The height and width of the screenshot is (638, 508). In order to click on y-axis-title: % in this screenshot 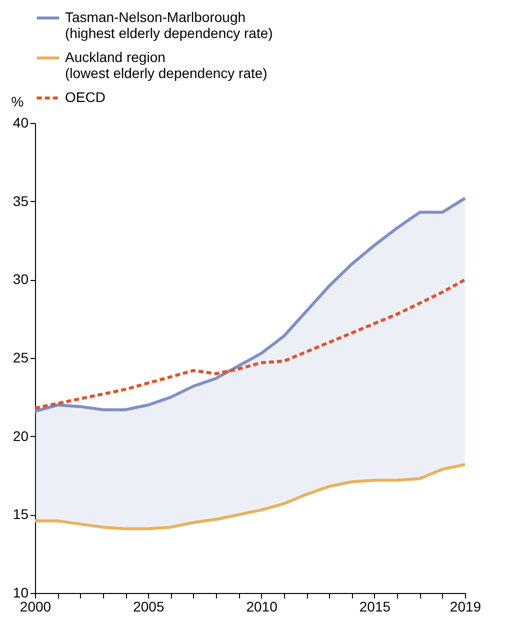, I will do `click(17, 102)`.